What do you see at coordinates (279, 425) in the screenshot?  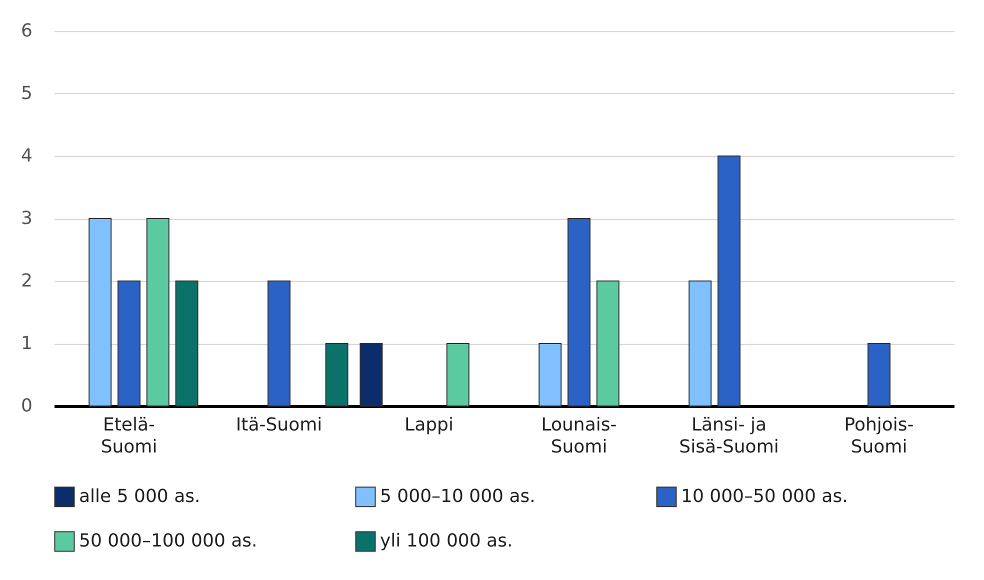 I see `x-tick-label: Itä-Suomi` at bounding box center [279, 425].